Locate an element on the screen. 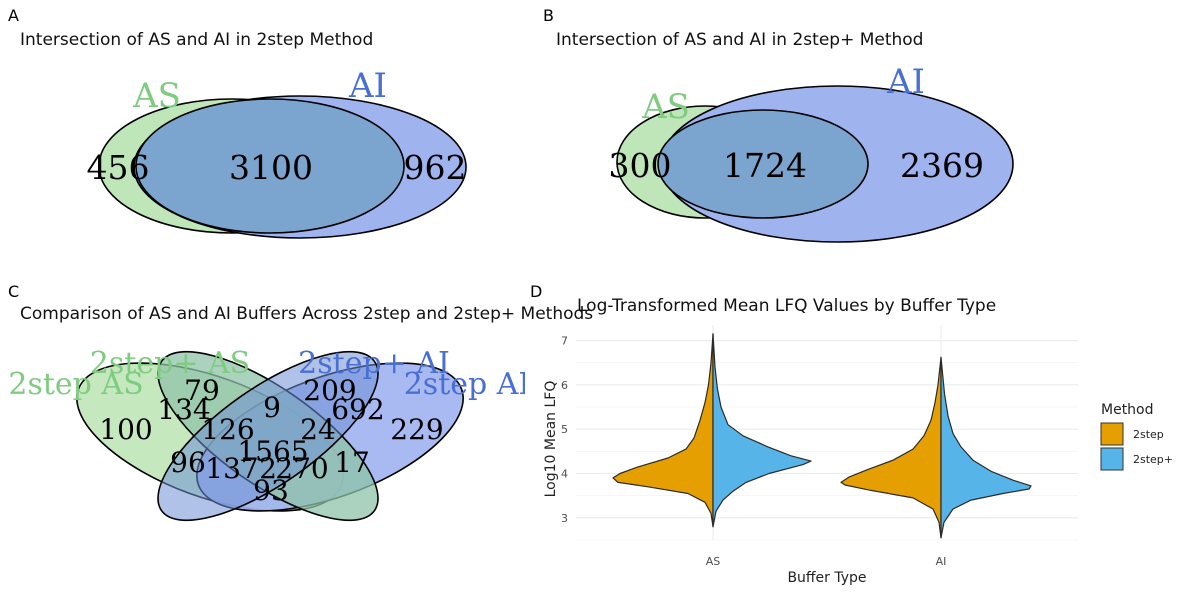  violin-2step-ai is located at coordinates (891, 447).